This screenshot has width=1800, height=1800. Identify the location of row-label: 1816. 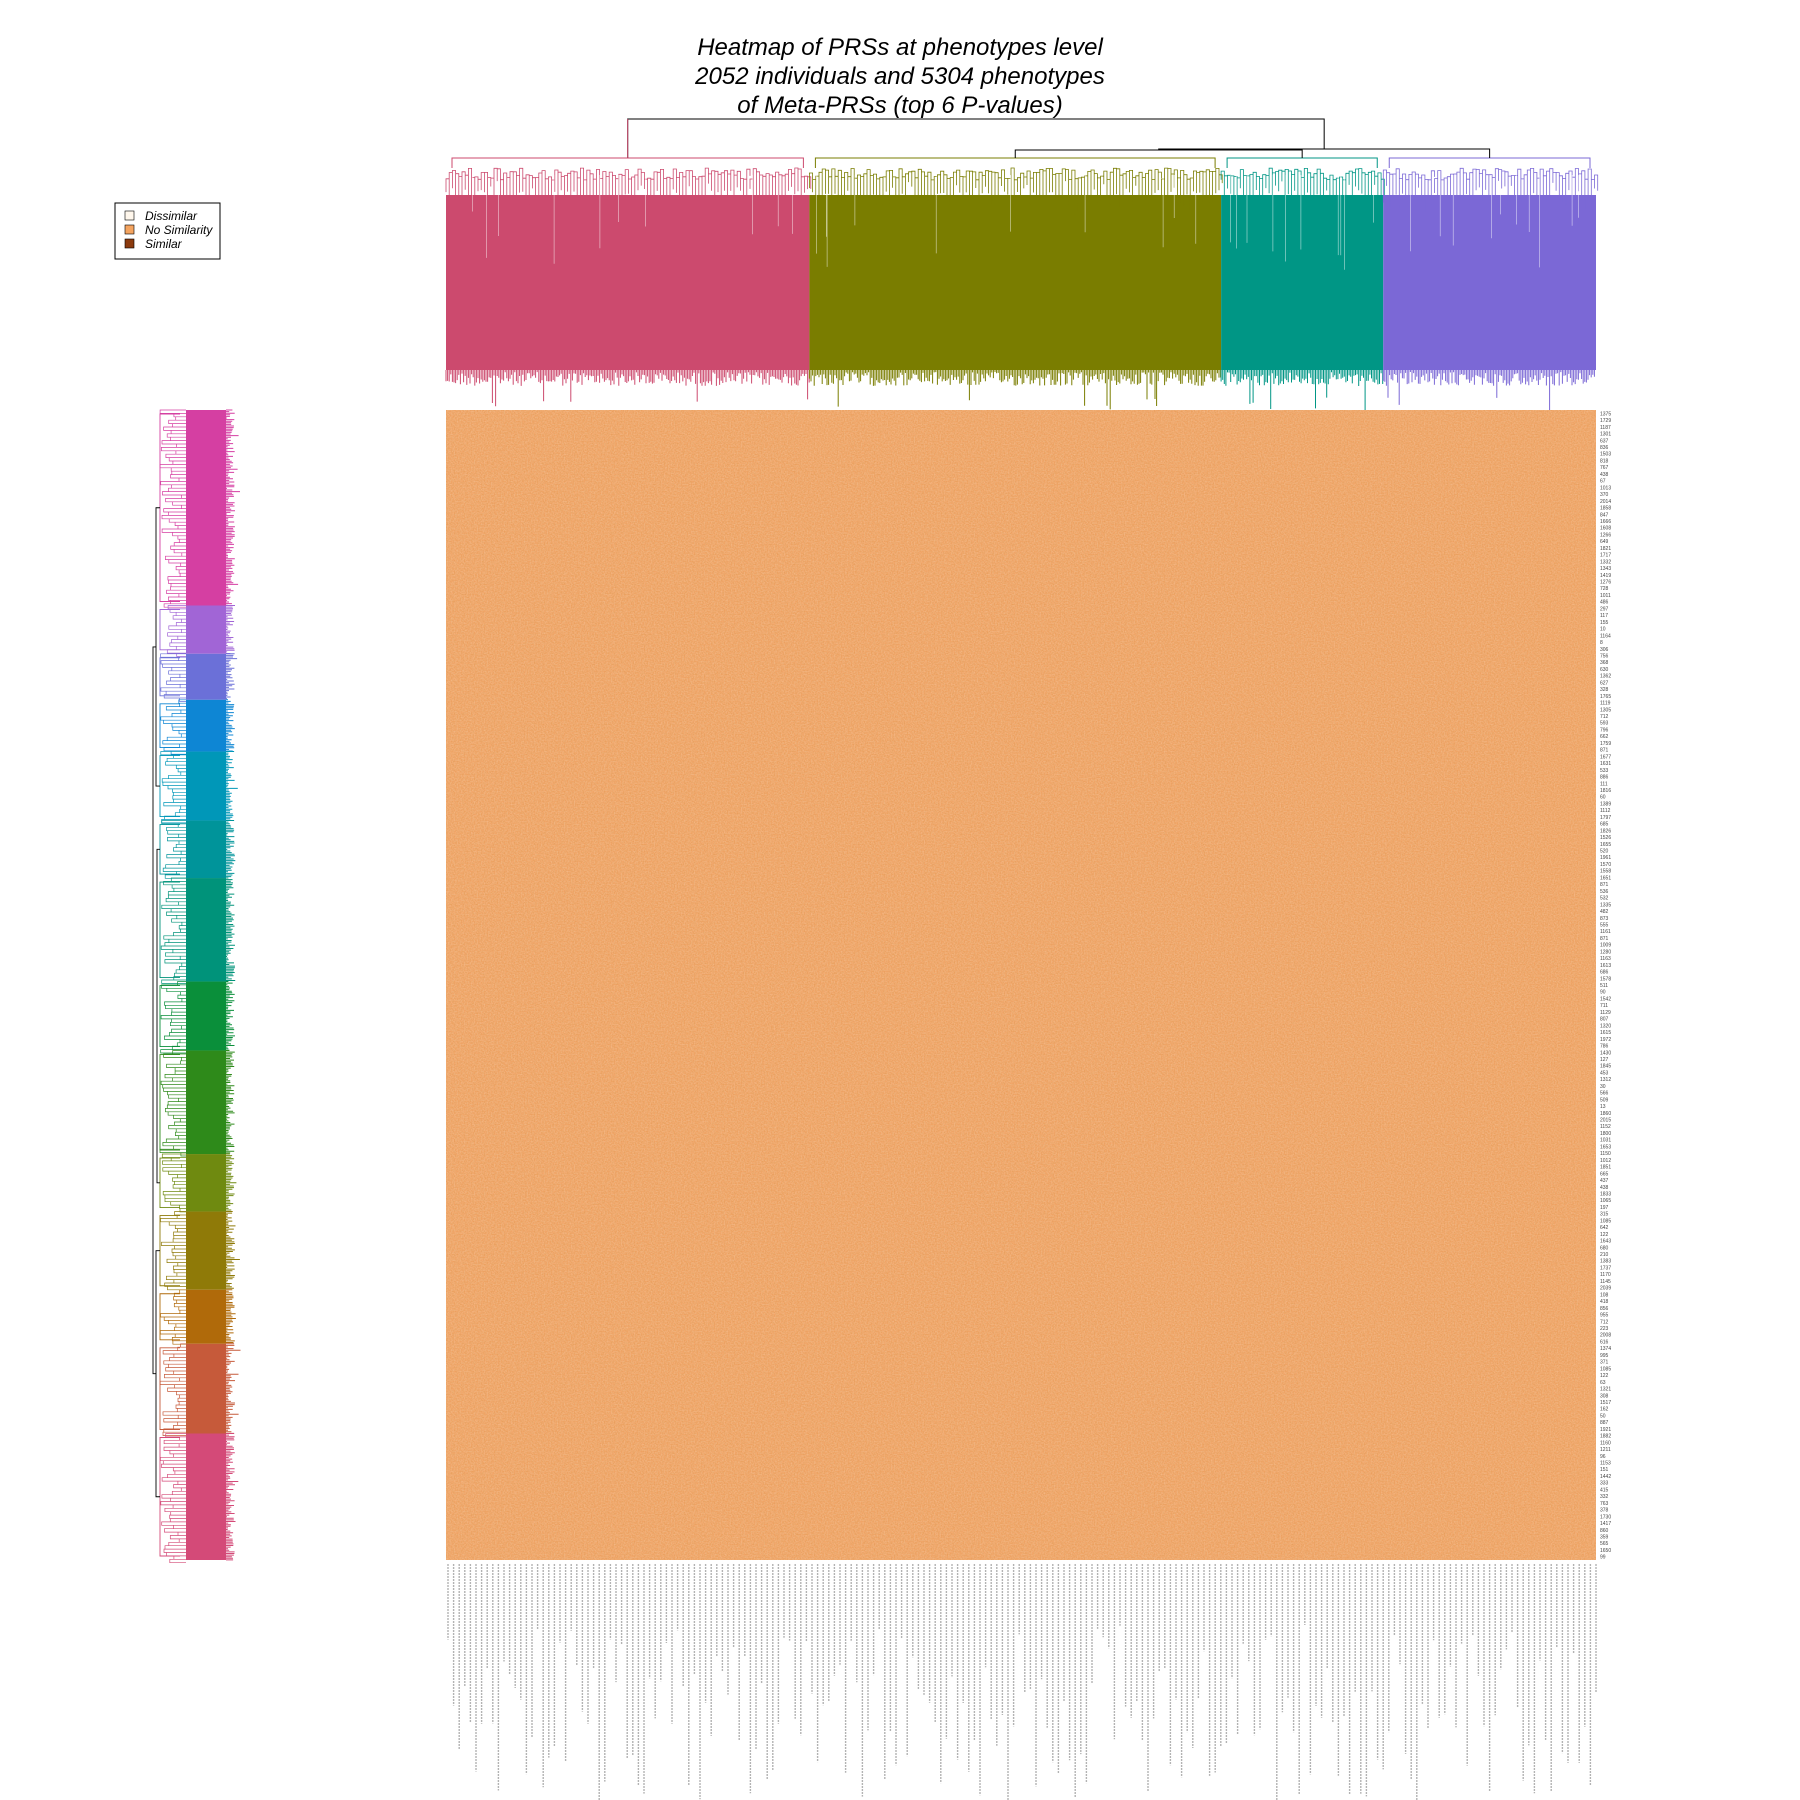
(1605, 791).